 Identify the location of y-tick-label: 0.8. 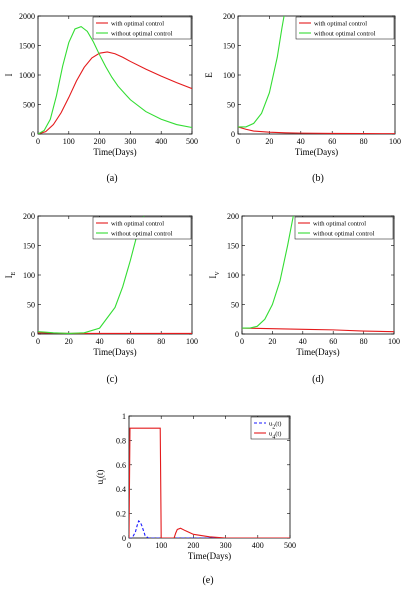
(121, 440).